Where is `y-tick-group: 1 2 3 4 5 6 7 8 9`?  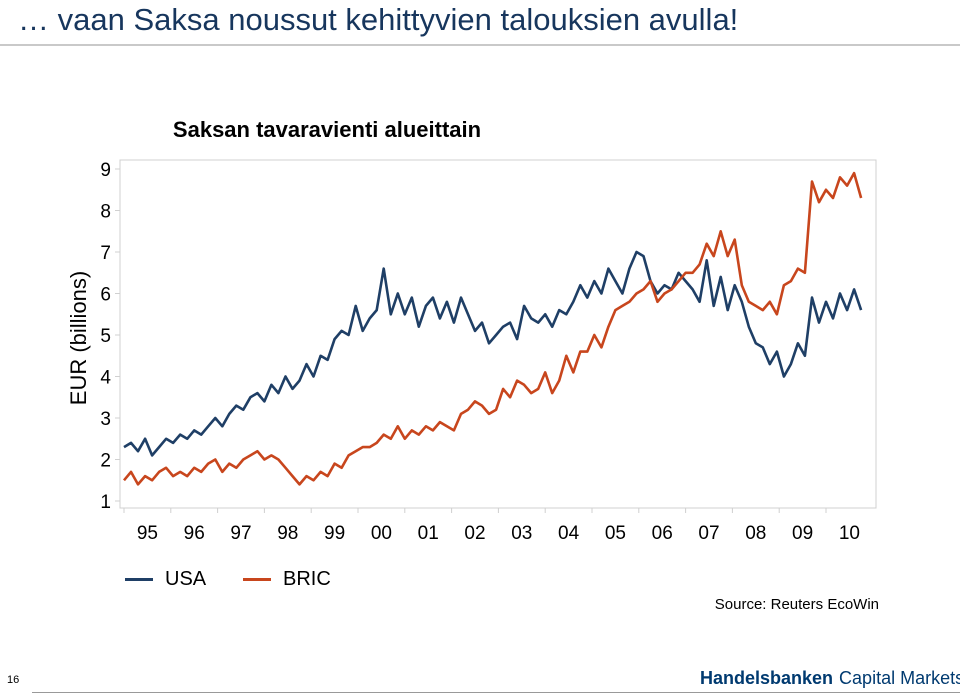
y-tick-group: 1 2 3 4 5 6 7 8 9 is located at coordinates (110, 336).